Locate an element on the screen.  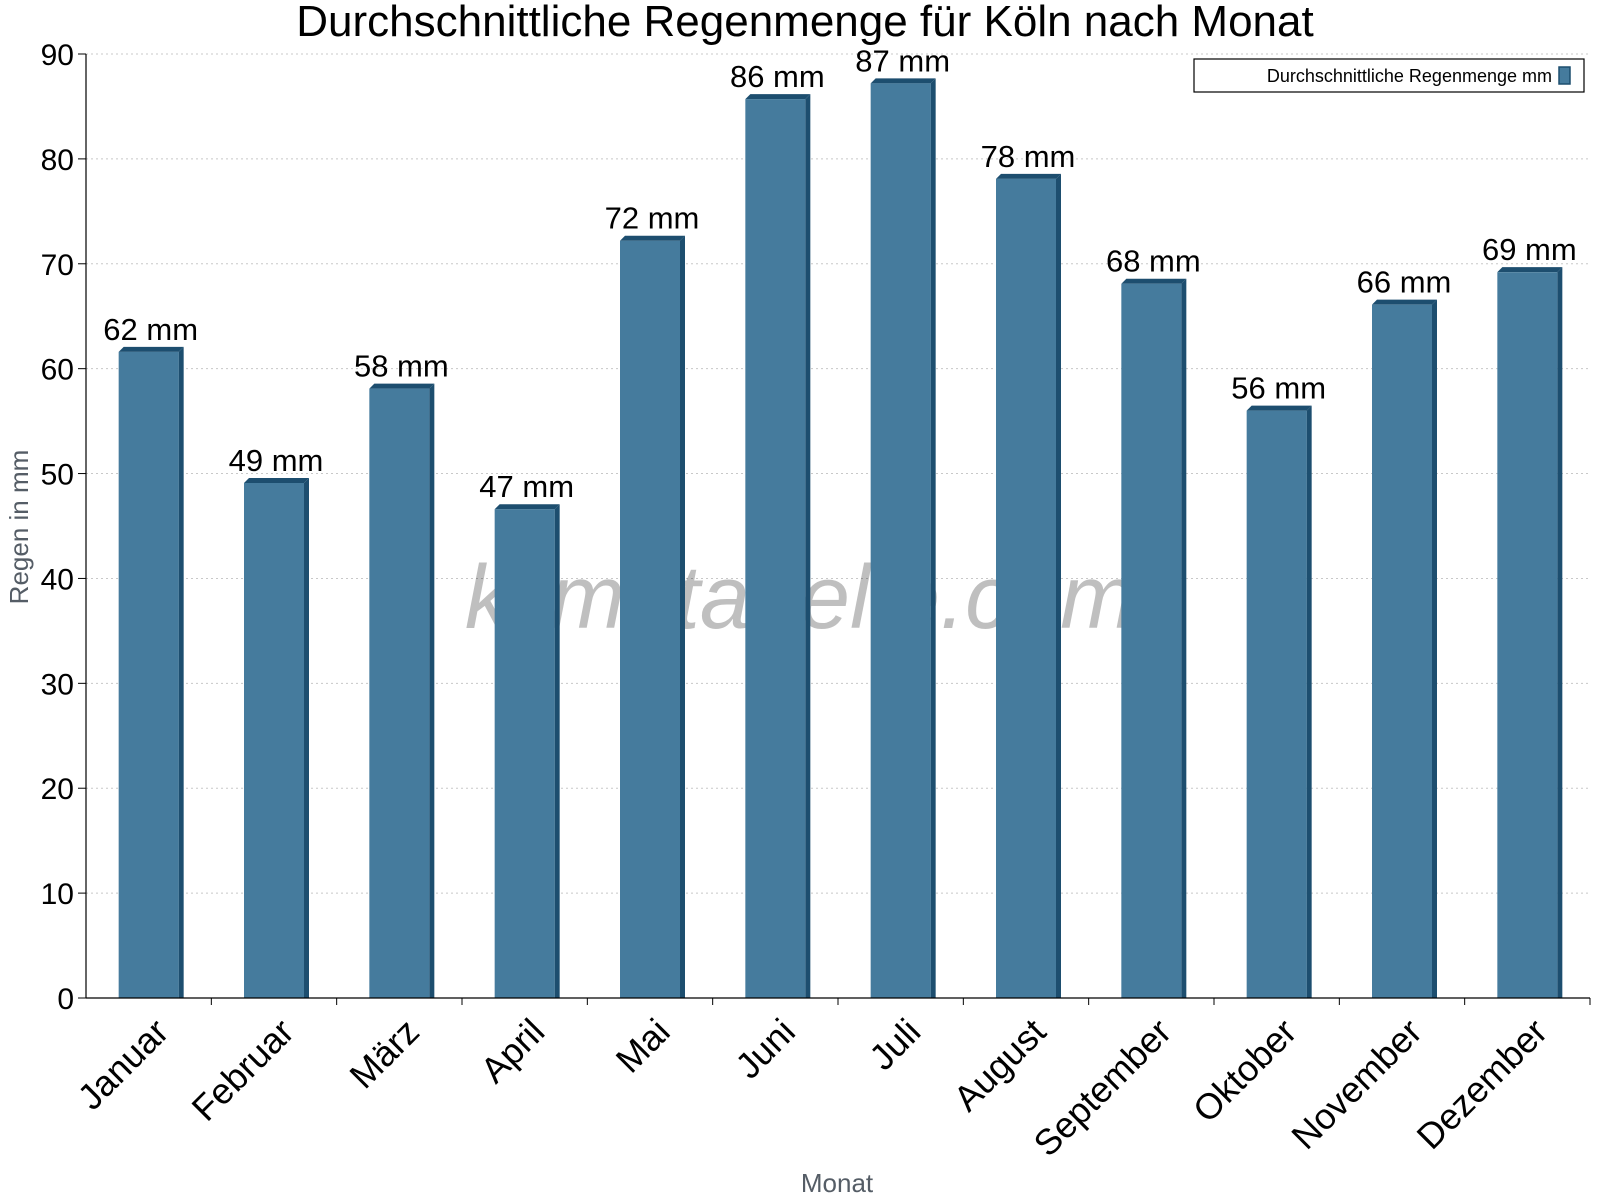
data-label: 68 mm is located at coordinates (1153, 261).